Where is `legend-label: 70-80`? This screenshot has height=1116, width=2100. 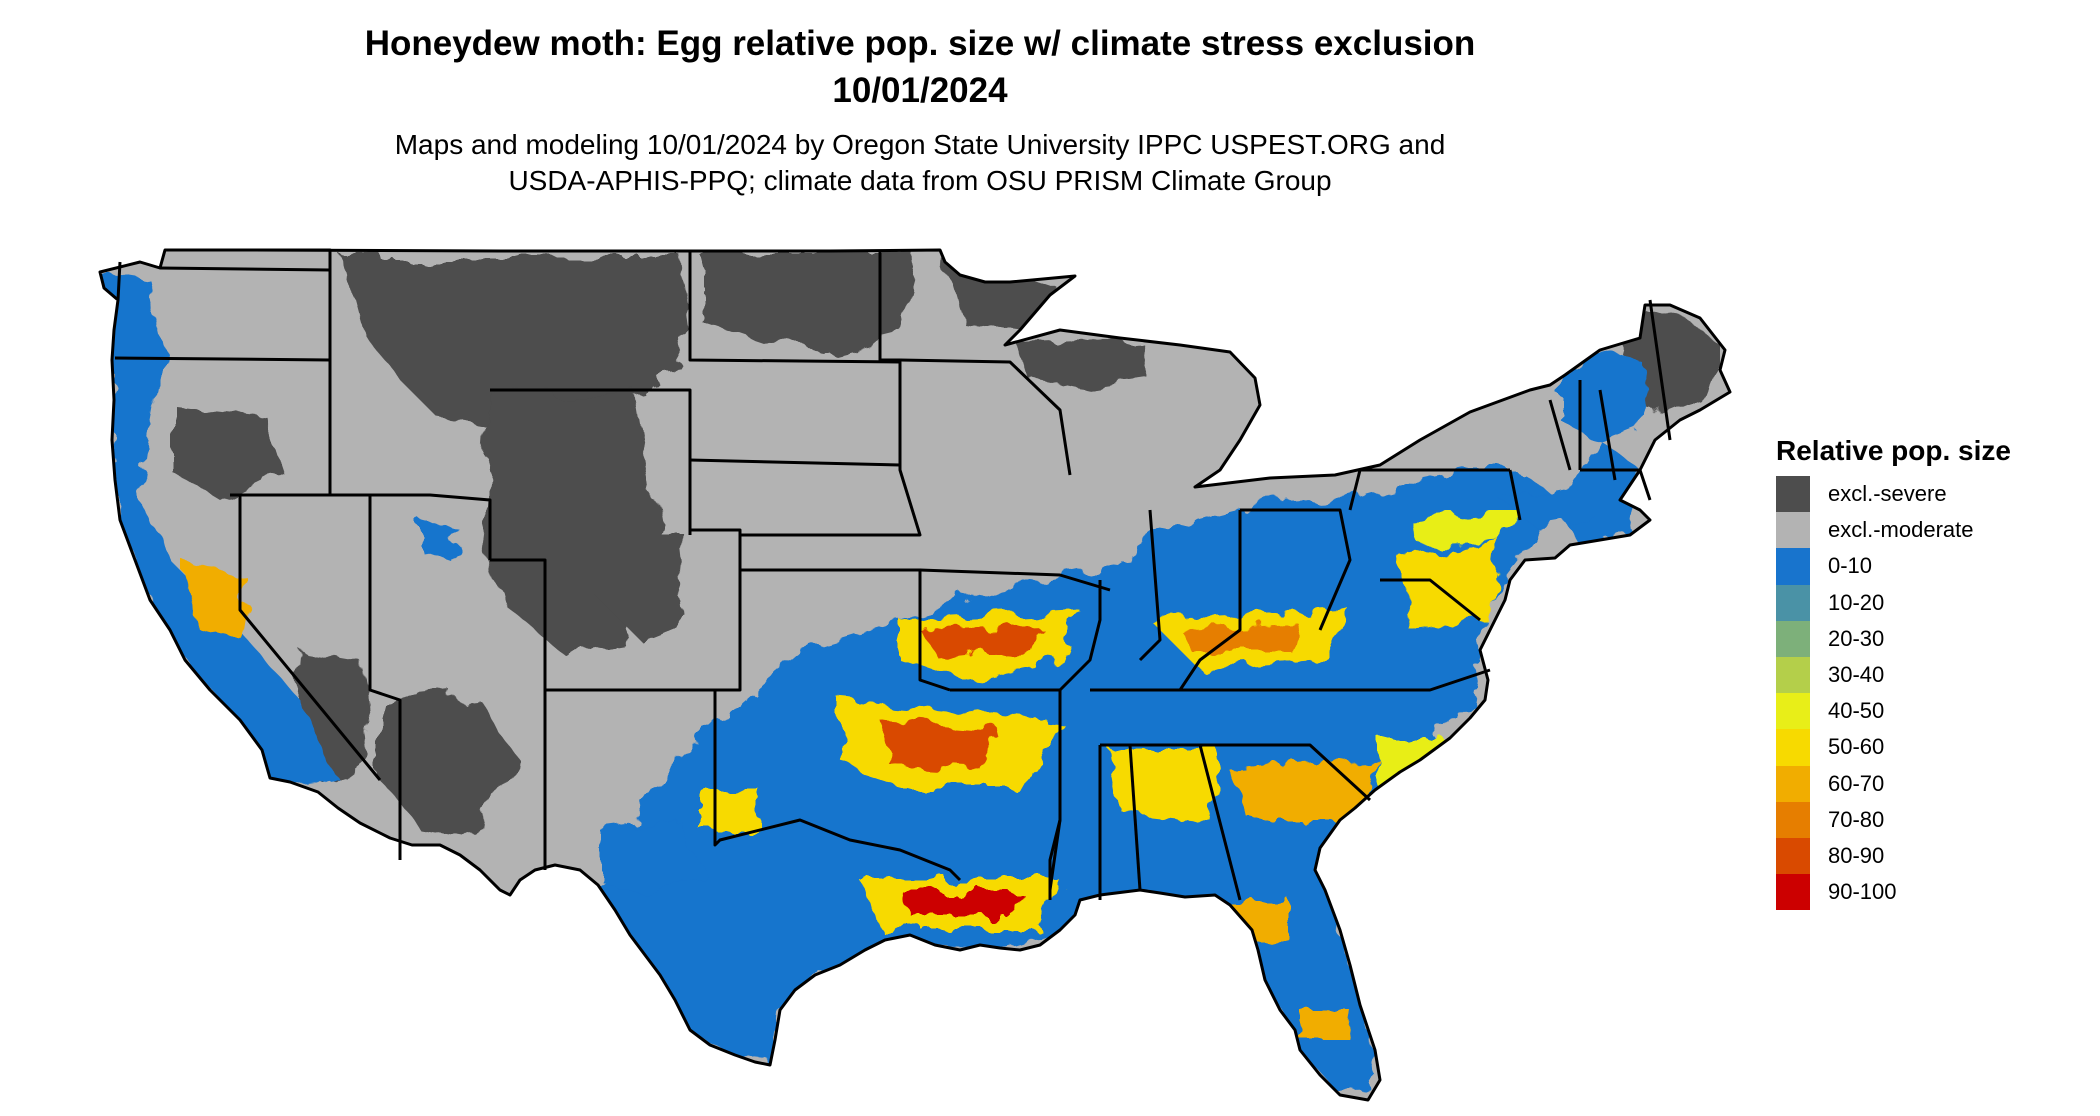 legend-label: 70-80 is located at coordinates (1856, 819).